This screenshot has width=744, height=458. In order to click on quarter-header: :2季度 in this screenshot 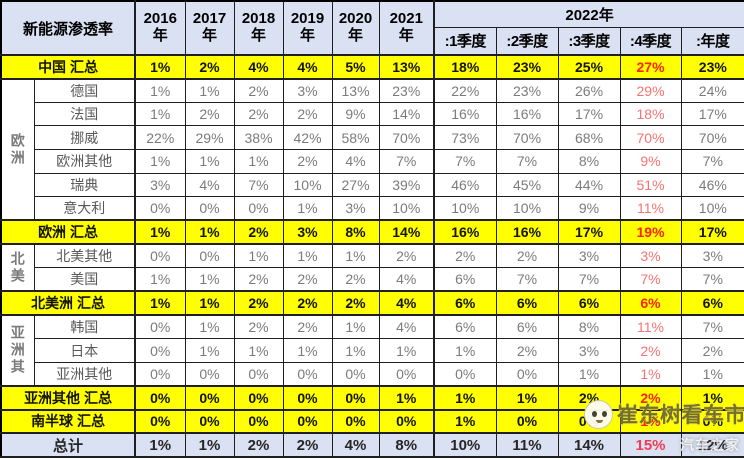, I will do `click(527, 41)`.